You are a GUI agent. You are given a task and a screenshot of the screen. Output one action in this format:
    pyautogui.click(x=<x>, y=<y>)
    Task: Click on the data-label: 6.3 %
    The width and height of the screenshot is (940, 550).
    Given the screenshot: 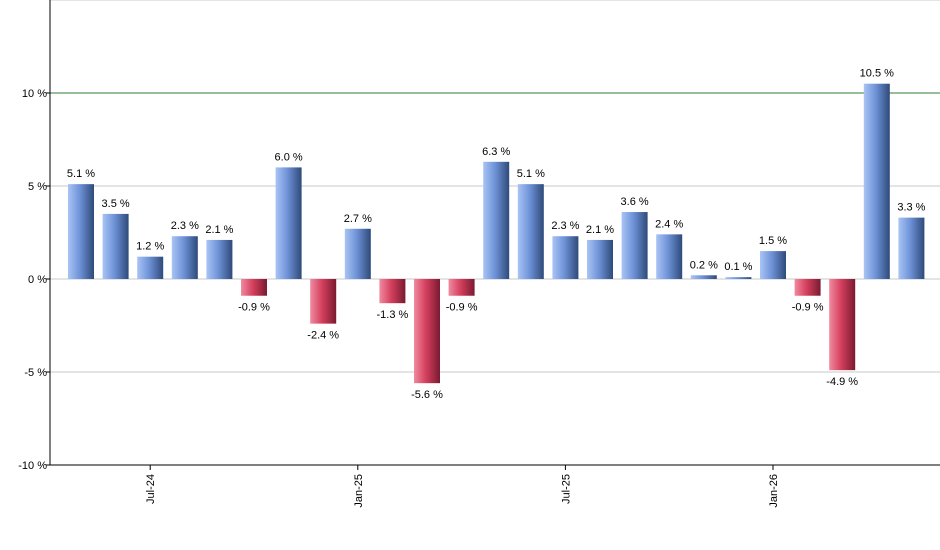 What is the action you would take?
    pyautogui.click(x=496, y=152)
    